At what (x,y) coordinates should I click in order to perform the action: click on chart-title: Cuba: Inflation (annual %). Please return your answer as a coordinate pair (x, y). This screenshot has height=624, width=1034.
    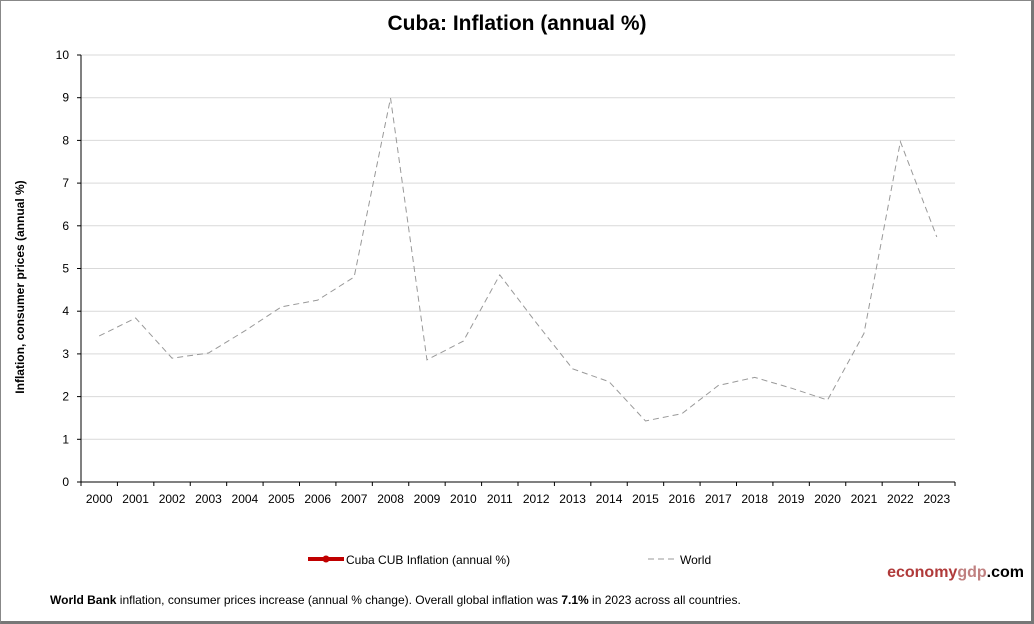
    Looking at the image, I should click on (517, 23).